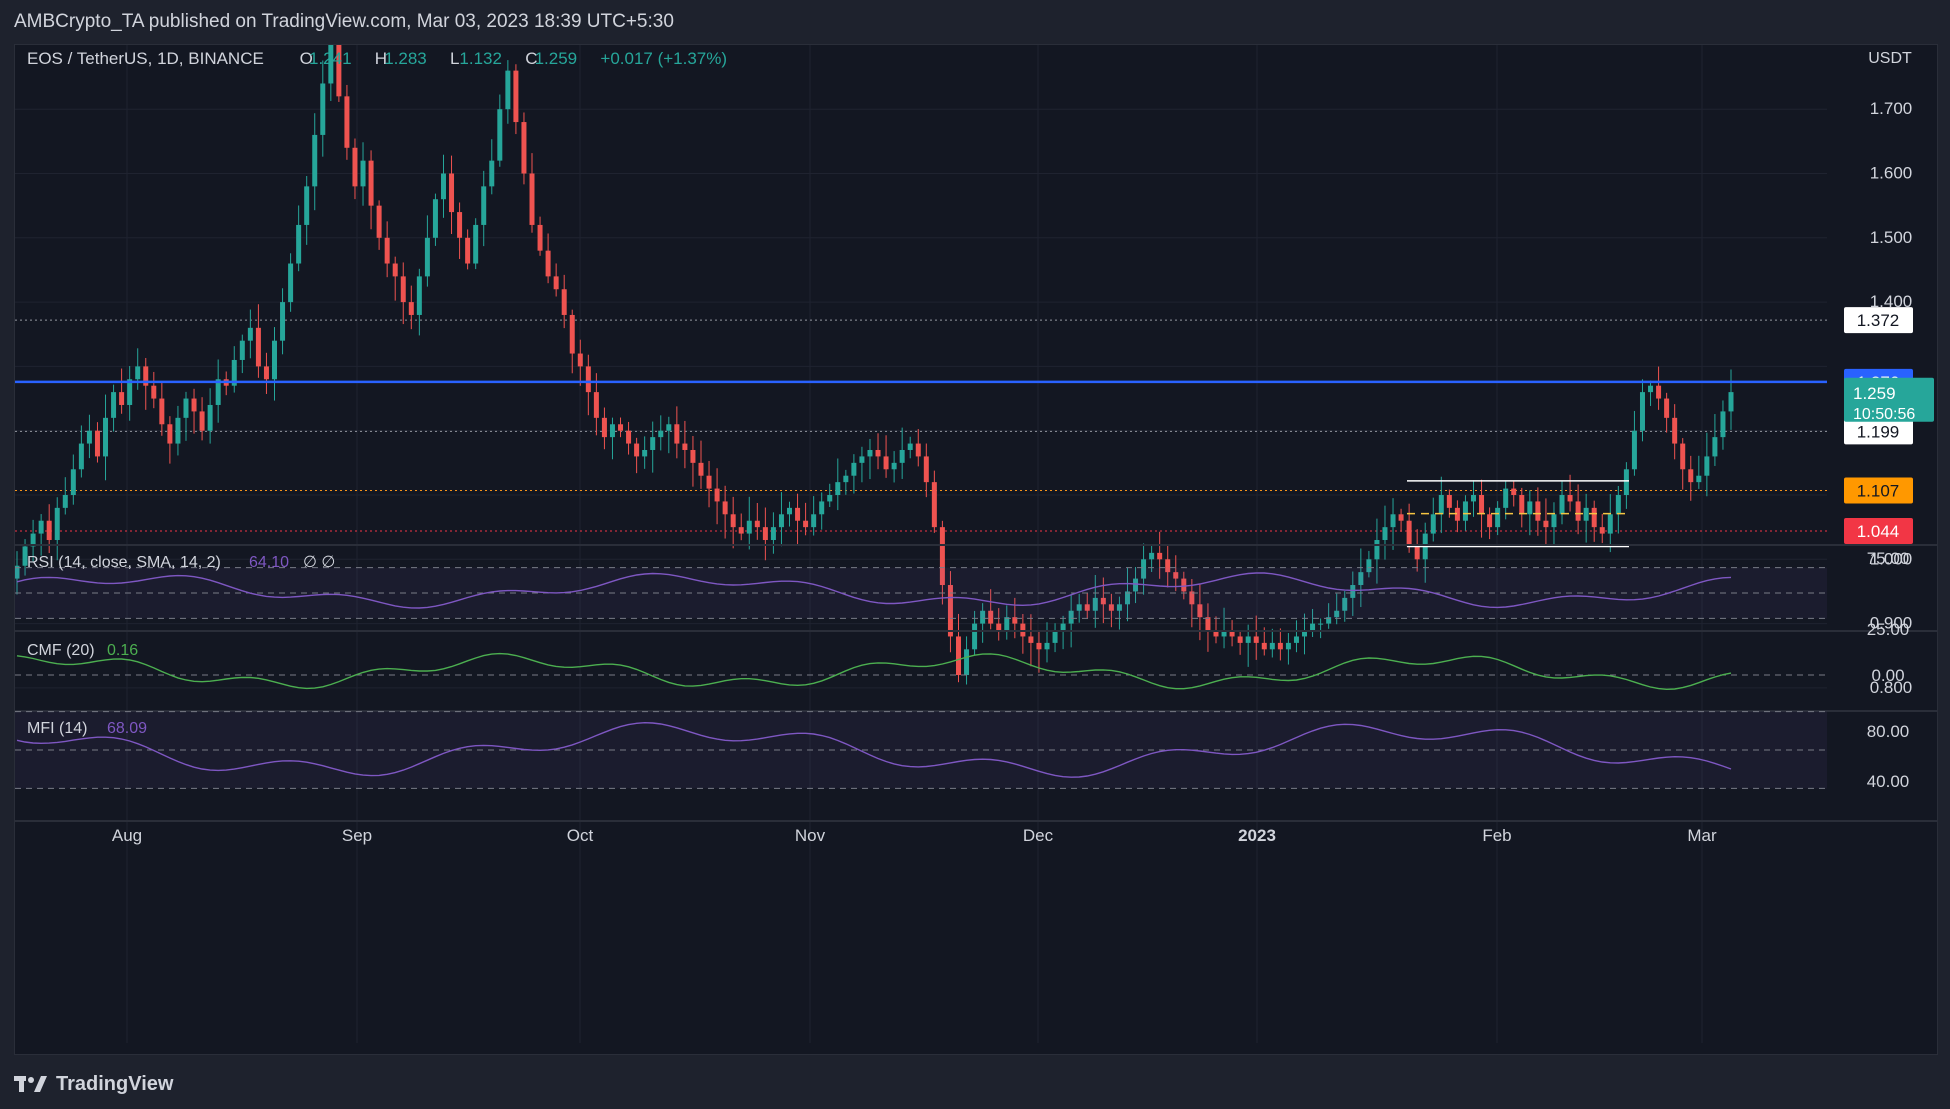 This screenshot has height=1109, width=1950. What do you see at coordinates (1496, 835) in the screenshot?
I see `time-tick-label: Feb` at bounding box center [1496, 835].